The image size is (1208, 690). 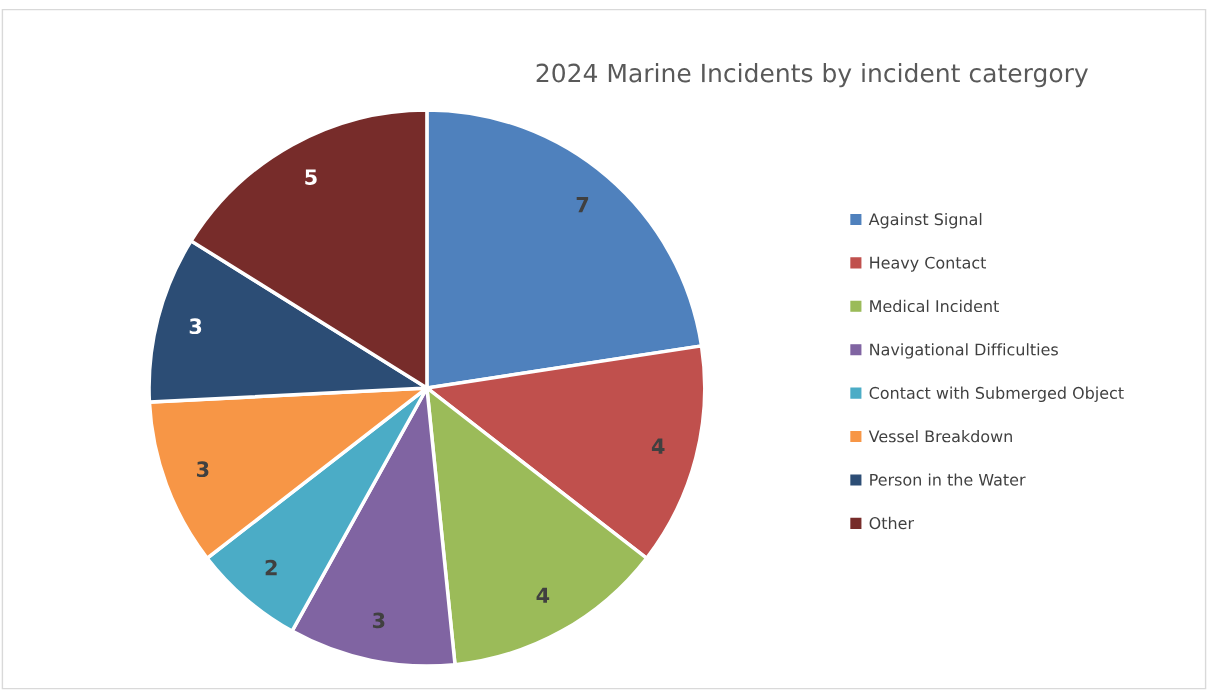 What do you see at coordinates (311, 177) in the screenshot?
I see `data-label: 5` at bounding box center [311, 177].